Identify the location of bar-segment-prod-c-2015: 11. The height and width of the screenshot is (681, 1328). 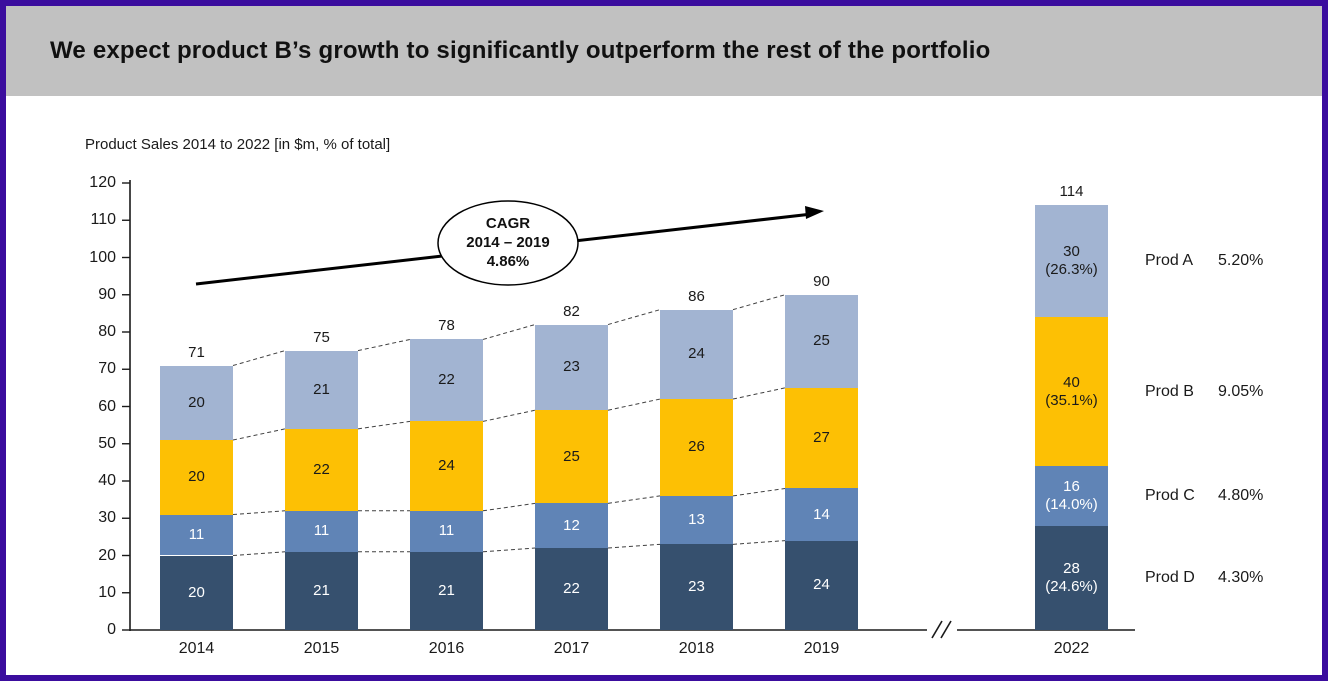
(321, 531).